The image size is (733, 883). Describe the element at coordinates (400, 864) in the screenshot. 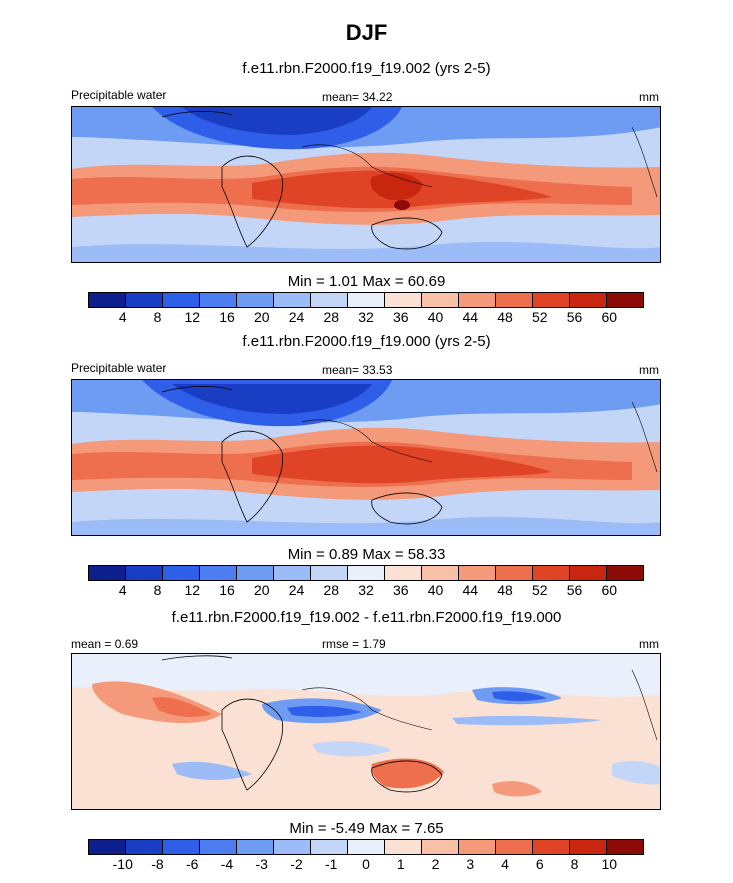

I see `colorbar-tick-label: 1` at that location.